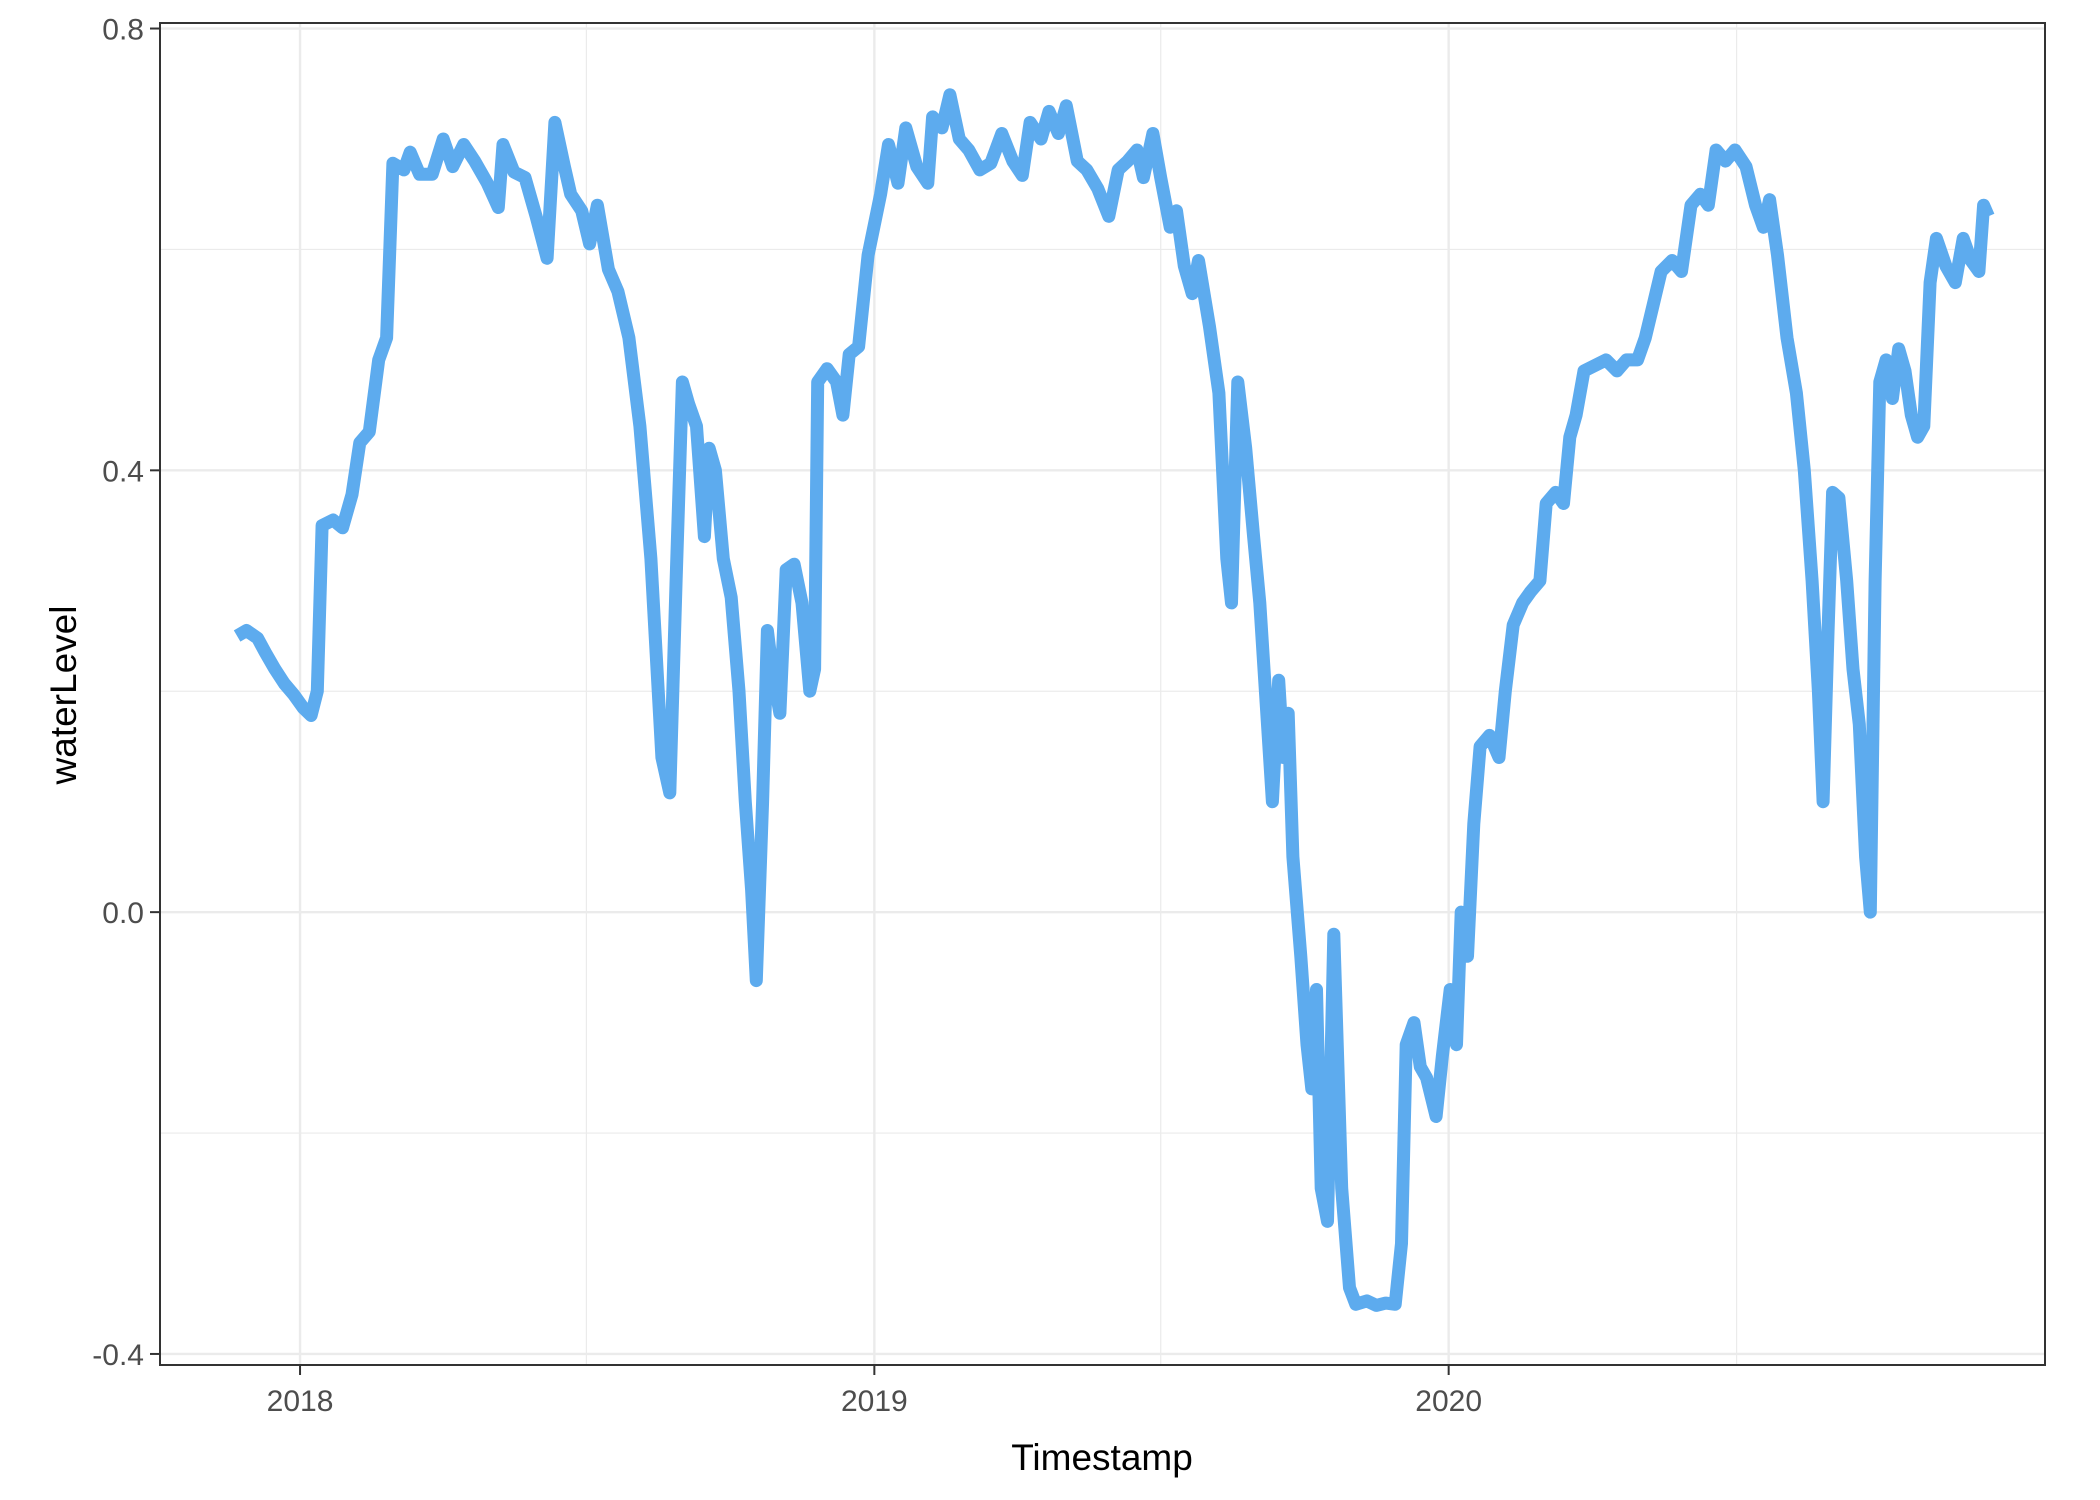 The height and width of the screenshot is (1500, 2100). Describe the element at coordinates (874, 1401) in the screenshot. I see `x-tick-label: 2019` at that location.